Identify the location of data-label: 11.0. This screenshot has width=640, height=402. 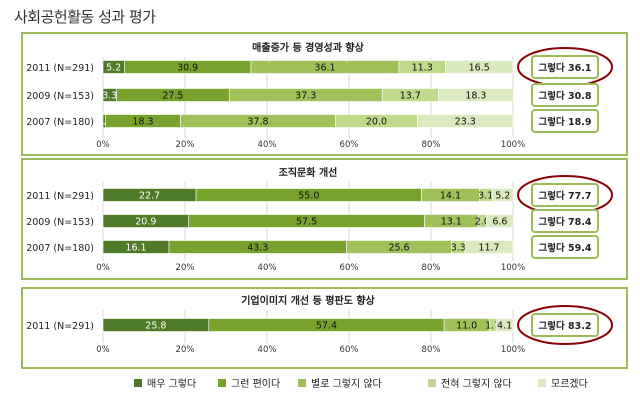
(466, 326).